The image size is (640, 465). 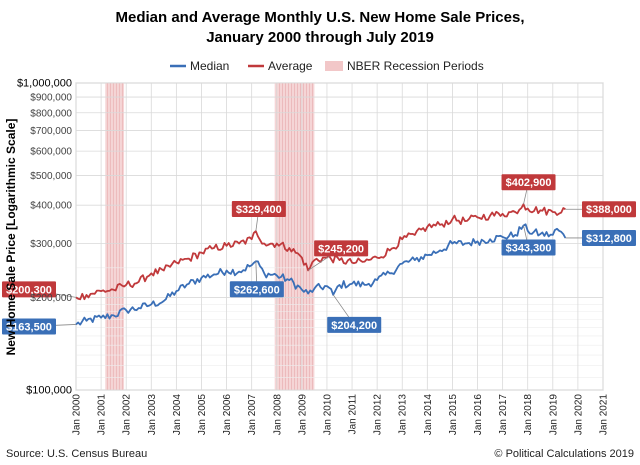 What do you see at coordinates (51, 113) in the screenshot?
I see `y-tick-label: $800,000` at bounding box center [51, 113].